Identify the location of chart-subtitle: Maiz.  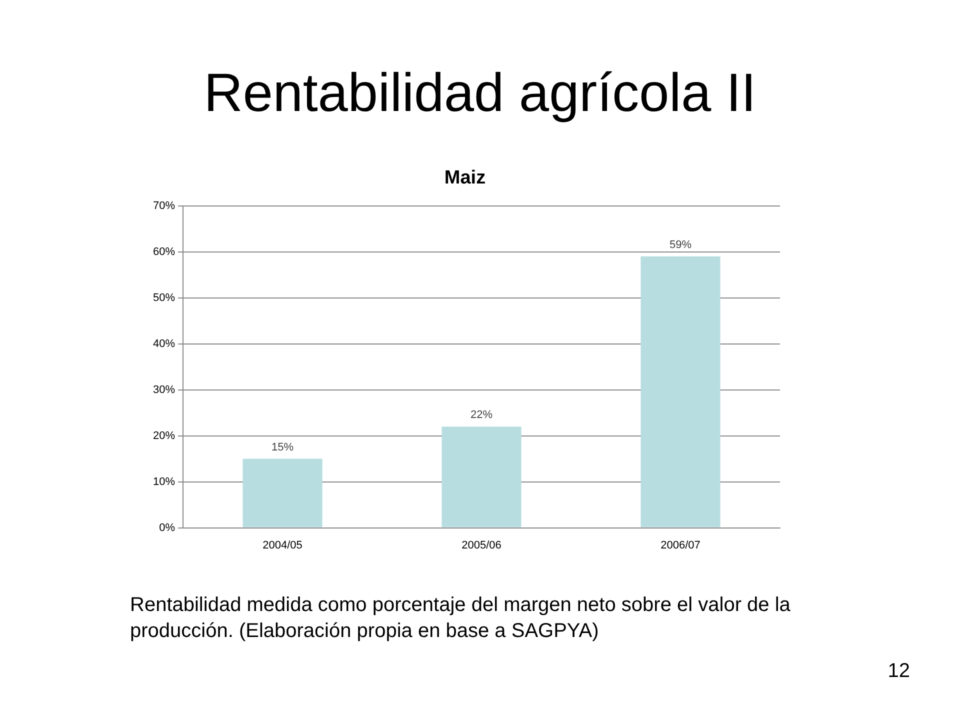
(465, 178).